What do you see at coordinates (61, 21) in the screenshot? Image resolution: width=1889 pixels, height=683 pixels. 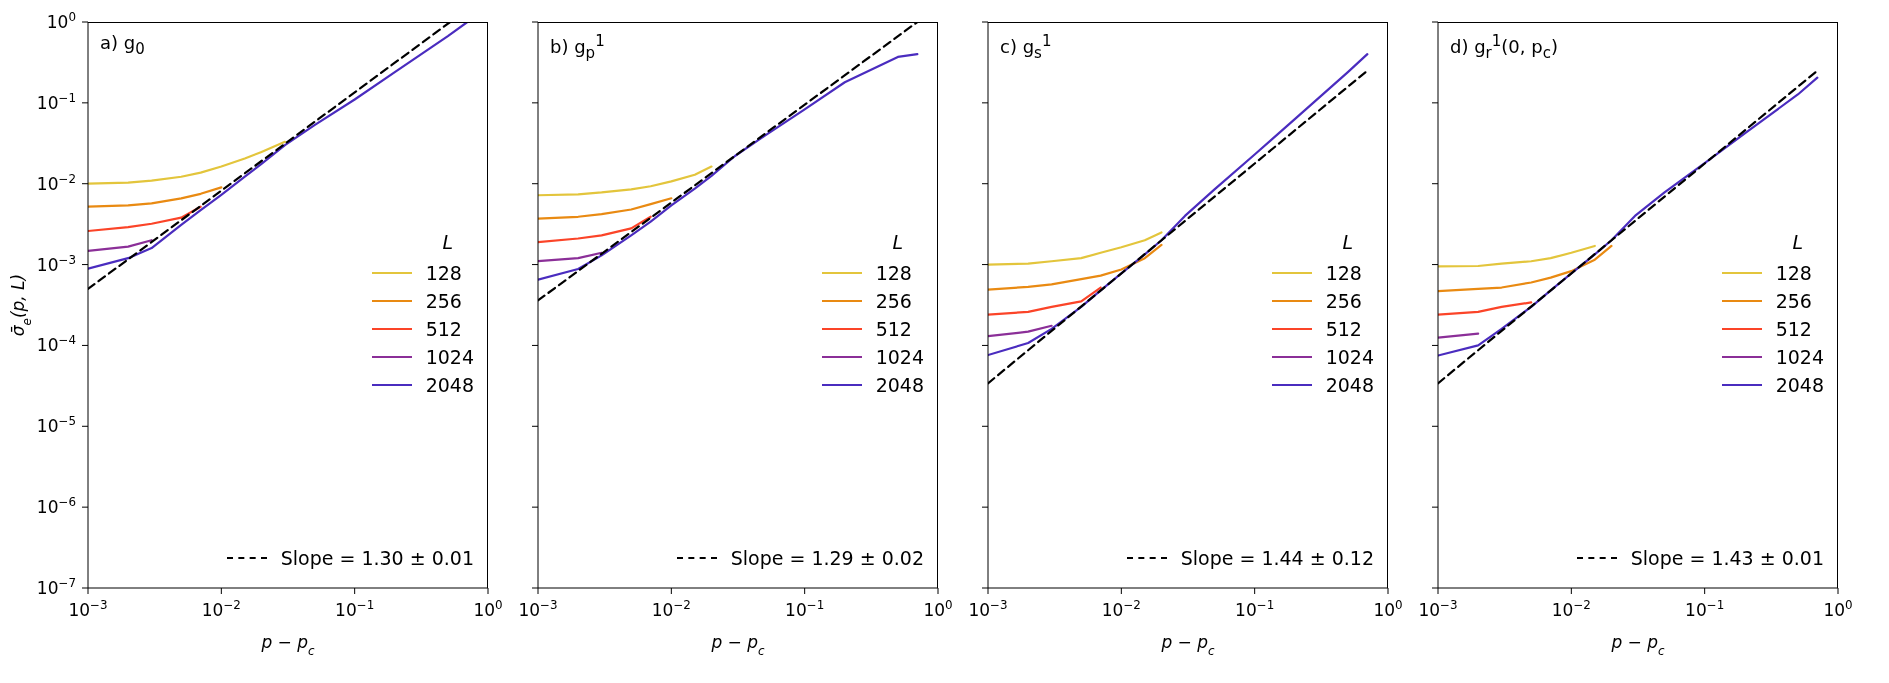 I see `y-tick-label: 10$^{0}$` at bounding box center [61, 21].